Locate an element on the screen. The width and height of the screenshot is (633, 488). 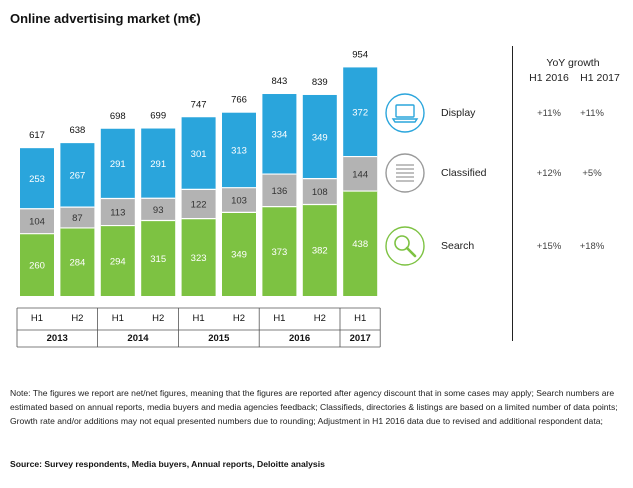
year-label-2017: 2017 is located at coordinates (360, 338).